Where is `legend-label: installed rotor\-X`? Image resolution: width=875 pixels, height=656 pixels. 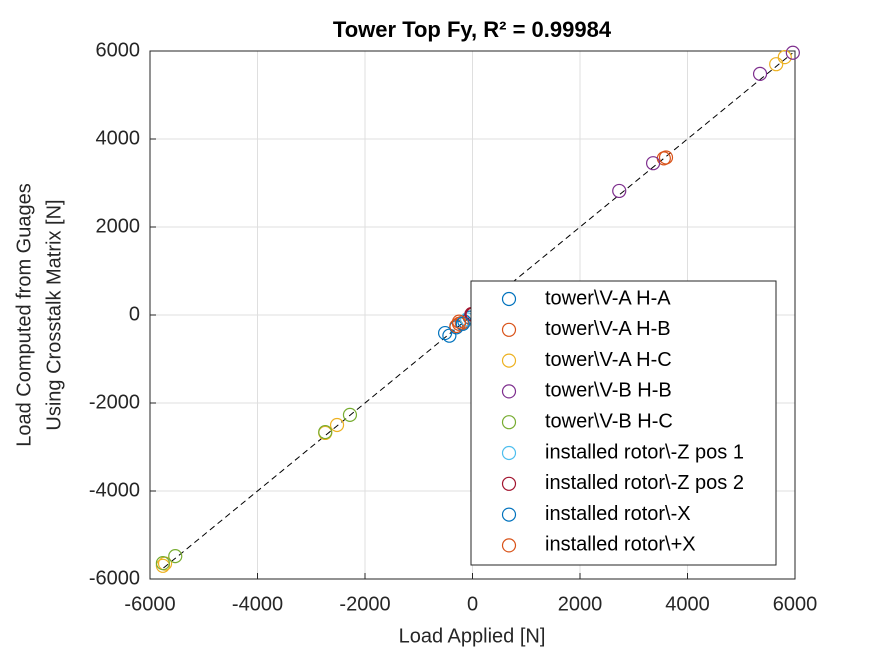
legend-label: installed rotor\-X is located at coordinates (618, 514).